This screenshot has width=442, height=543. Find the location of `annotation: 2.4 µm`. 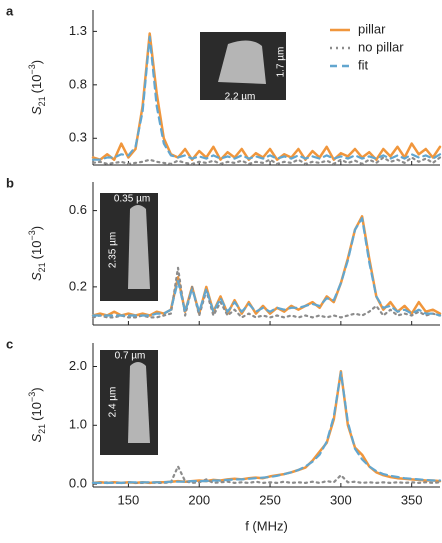

annotation: 2.4 µm is located at coordinates (113, 402).